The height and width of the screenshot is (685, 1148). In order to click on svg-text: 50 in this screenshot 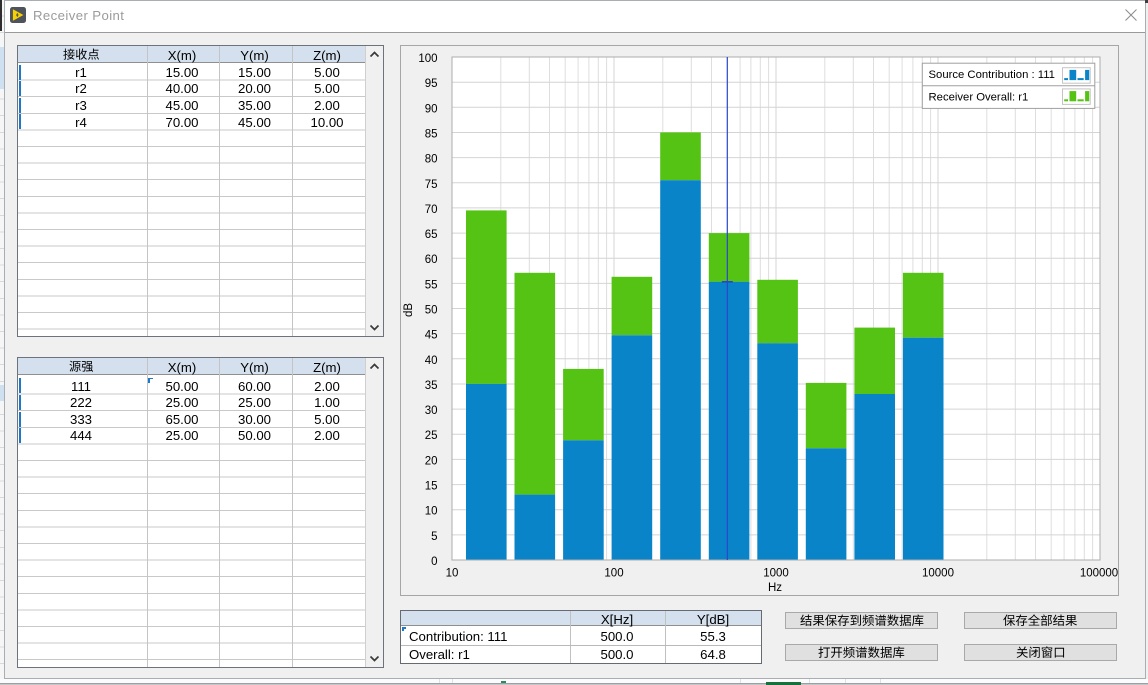, I will do `click(431, 311)`.